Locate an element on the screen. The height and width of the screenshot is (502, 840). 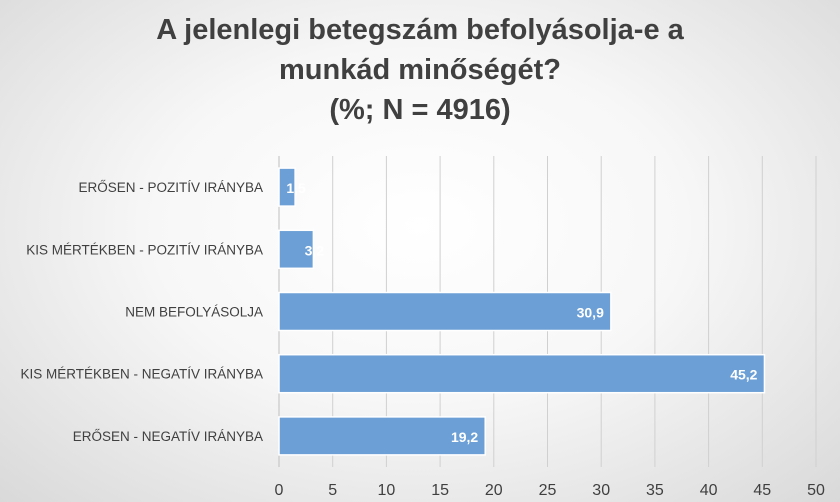
category-label-3: KIS MÉRTÉKBEN - NEGATÍV IRÁNYBA is located at coordinates (141, 374).